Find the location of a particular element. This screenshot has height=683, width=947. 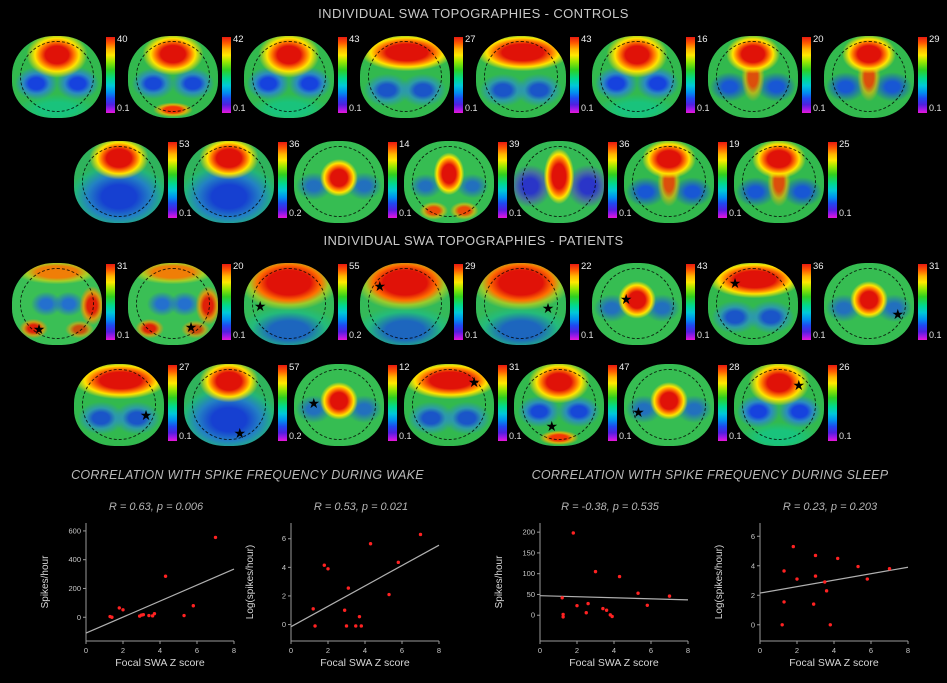

y-tick-label: 200 is located at coordinates (74, 588).